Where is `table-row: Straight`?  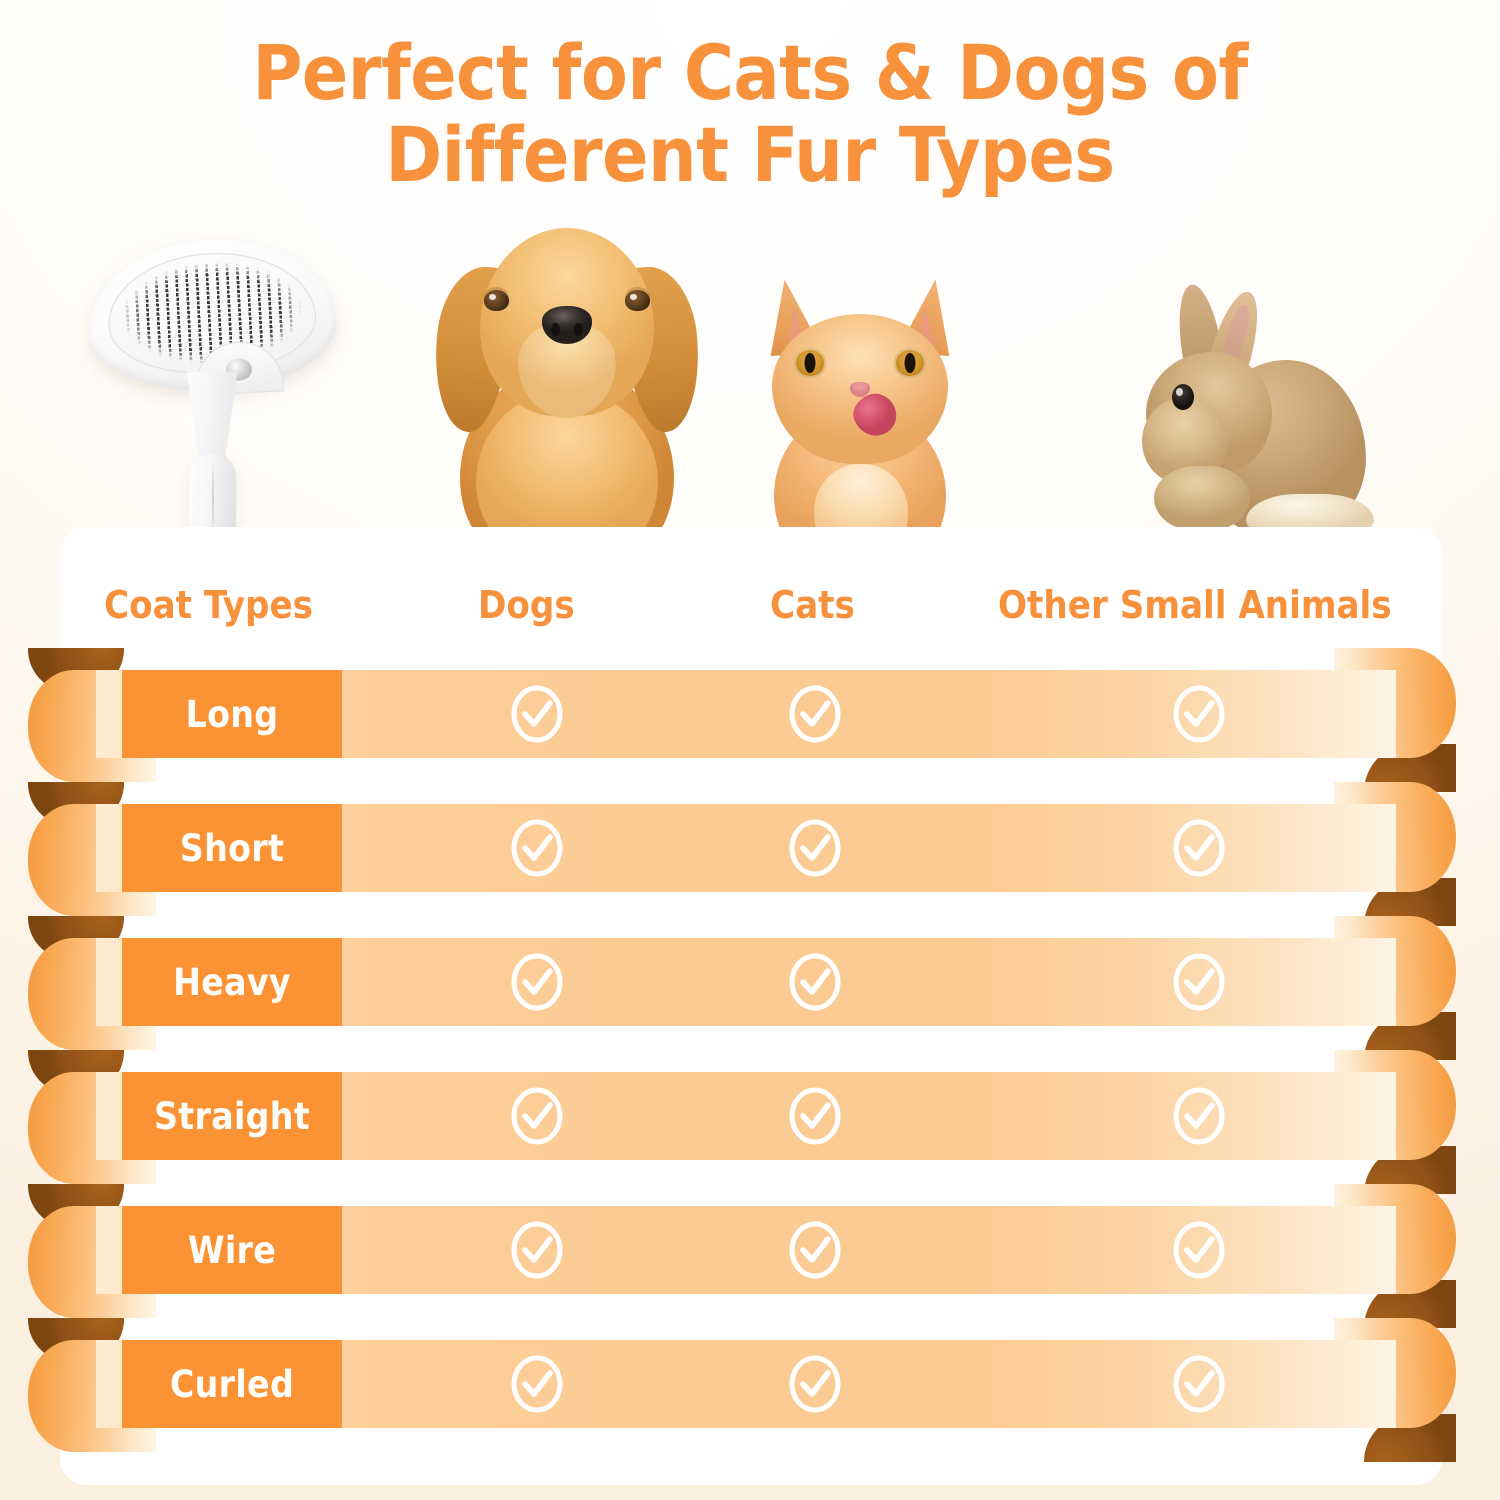
table-row: Straight is located at coordinates (750, 1122).